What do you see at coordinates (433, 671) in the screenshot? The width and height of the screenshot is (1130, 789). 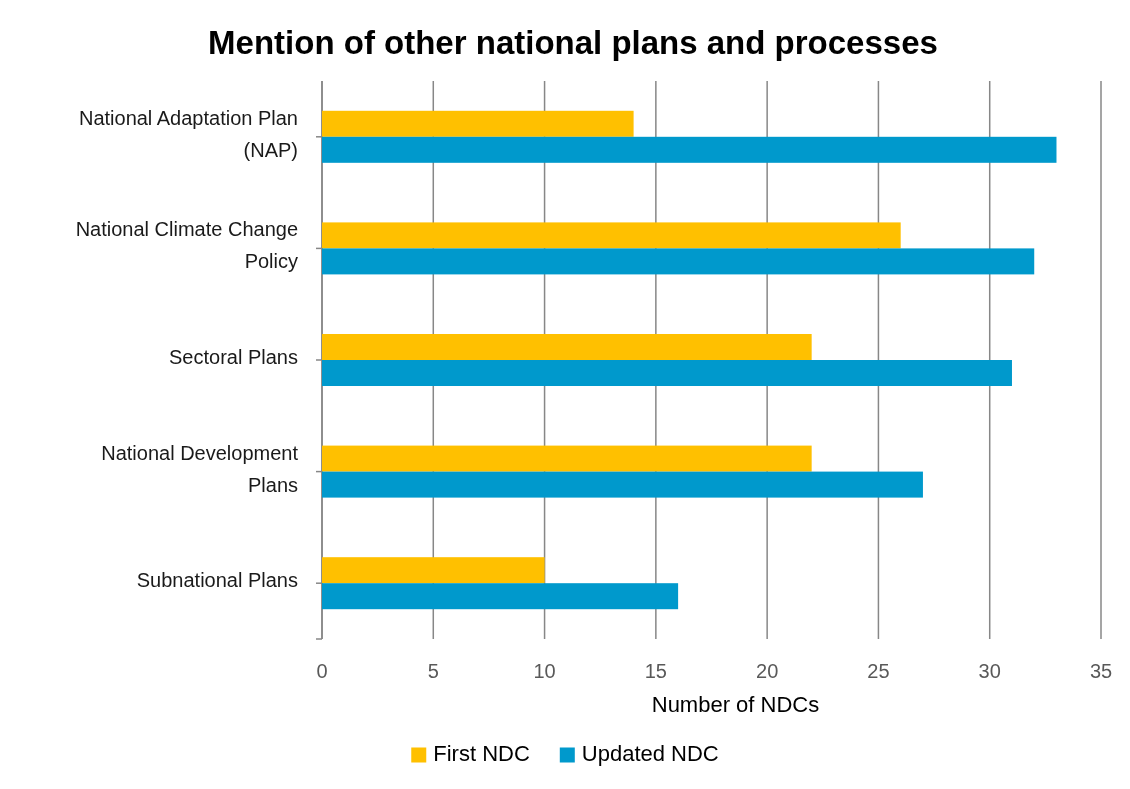 I see `x-tick-label: 5` at bounding box center [433, 671].